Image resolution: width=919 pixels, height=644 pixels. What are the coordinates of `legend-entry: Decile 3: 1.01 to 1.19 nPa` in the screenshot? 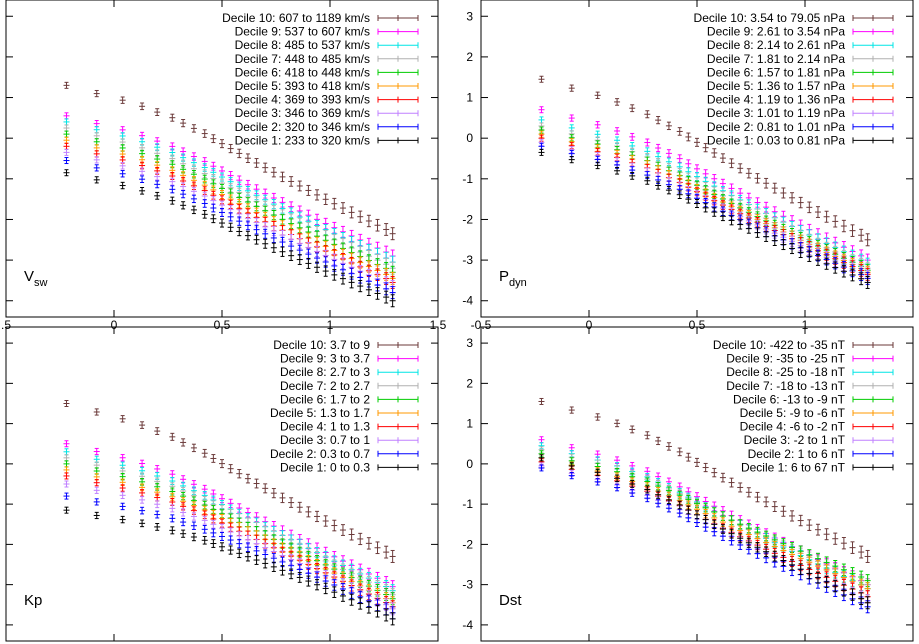 It's located at (776, 113).